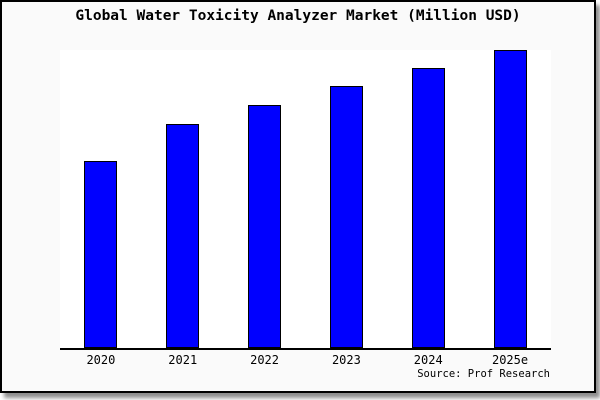  Describe the element at coordinates (346, 217) in the screenshot. I see `bar-2023` at that location.